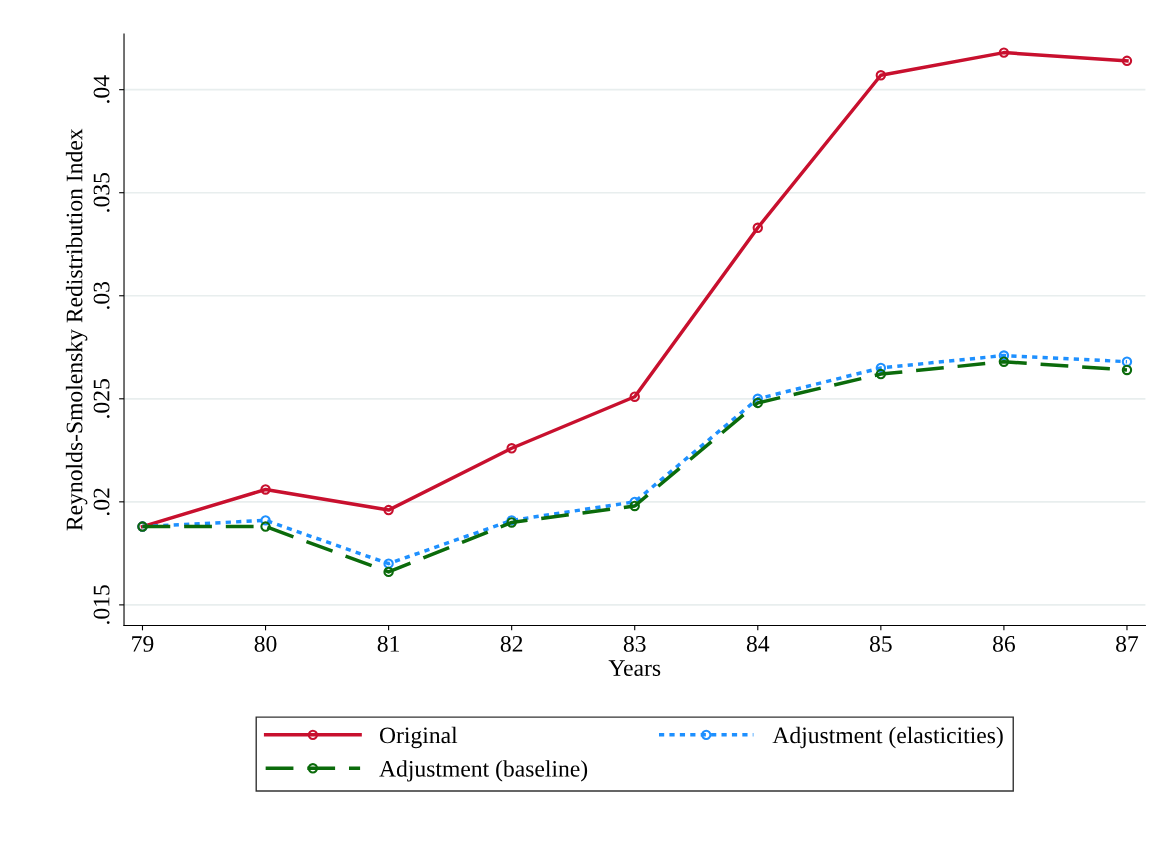 The width and height of the screenshot is (1170, 851). What do you see at coordinates (511, 643) in the screenshot?
I see `x-tick-label: 82` at bounding box center [511, 643].